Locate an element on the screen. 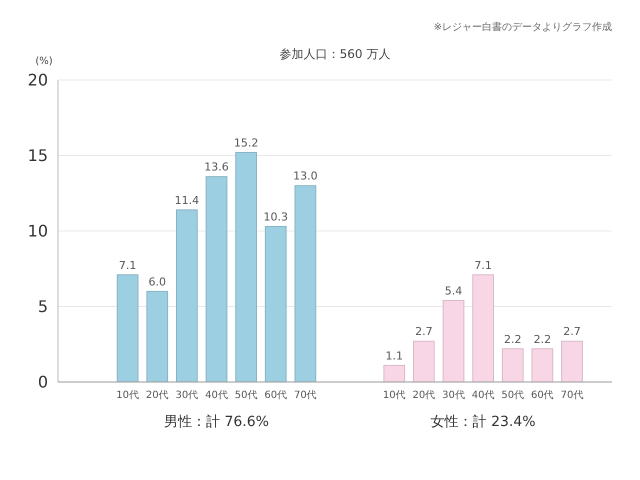  y-tick-label: 15 is located at coordinates (38, 156).